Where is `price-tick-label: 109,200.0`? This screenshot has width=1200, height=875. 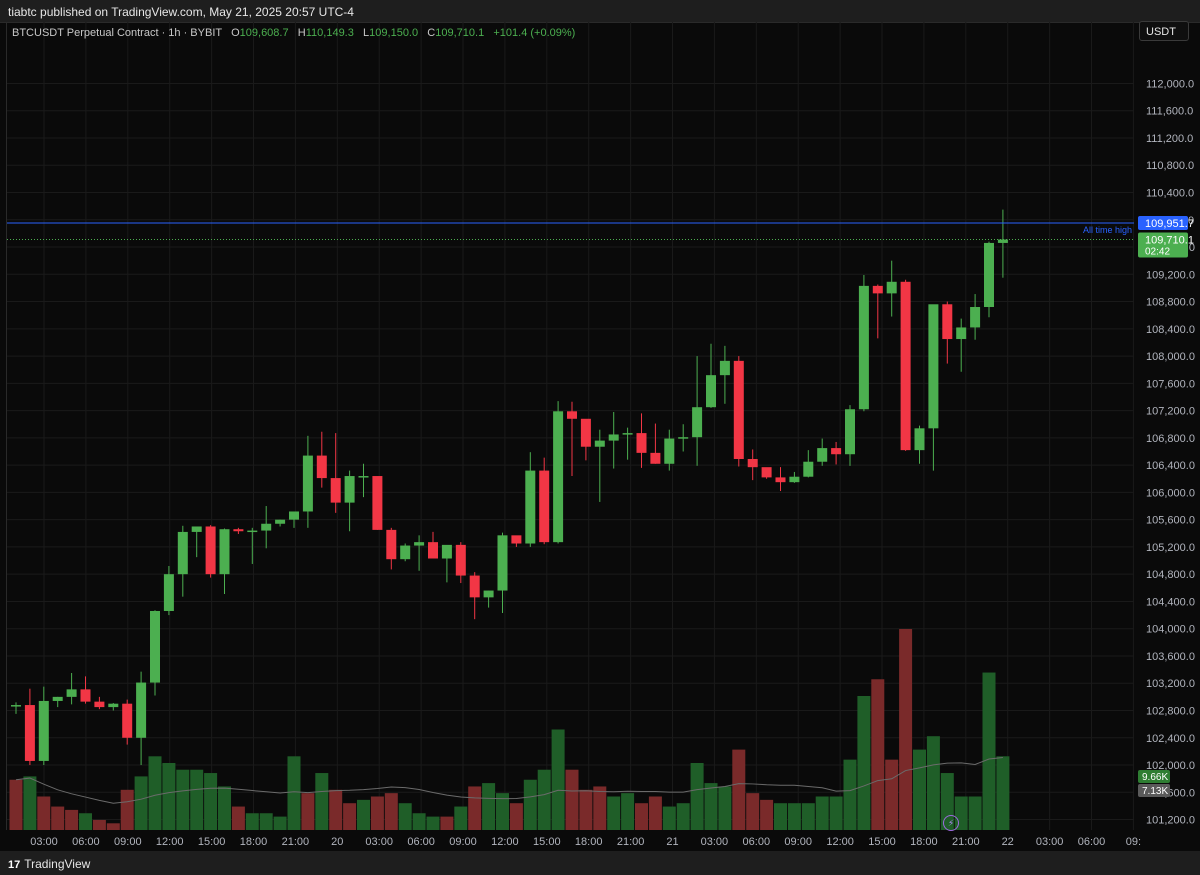
price-tick-label: 109,200.0 is located at coordinates (1170, 275).